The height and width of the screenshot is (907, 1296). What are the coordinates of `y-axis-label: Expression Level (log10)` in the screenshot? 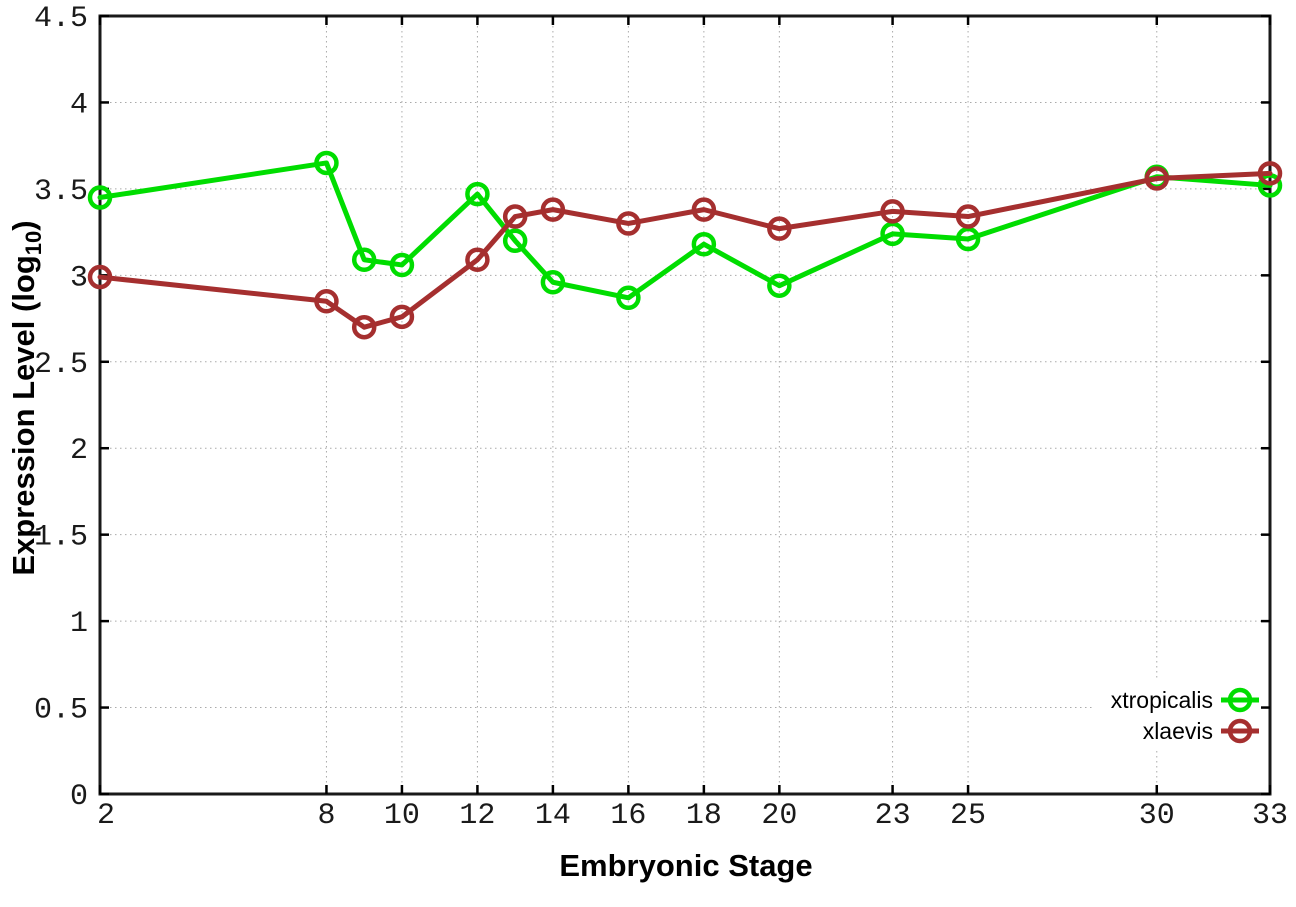 It's located at (26, 397).